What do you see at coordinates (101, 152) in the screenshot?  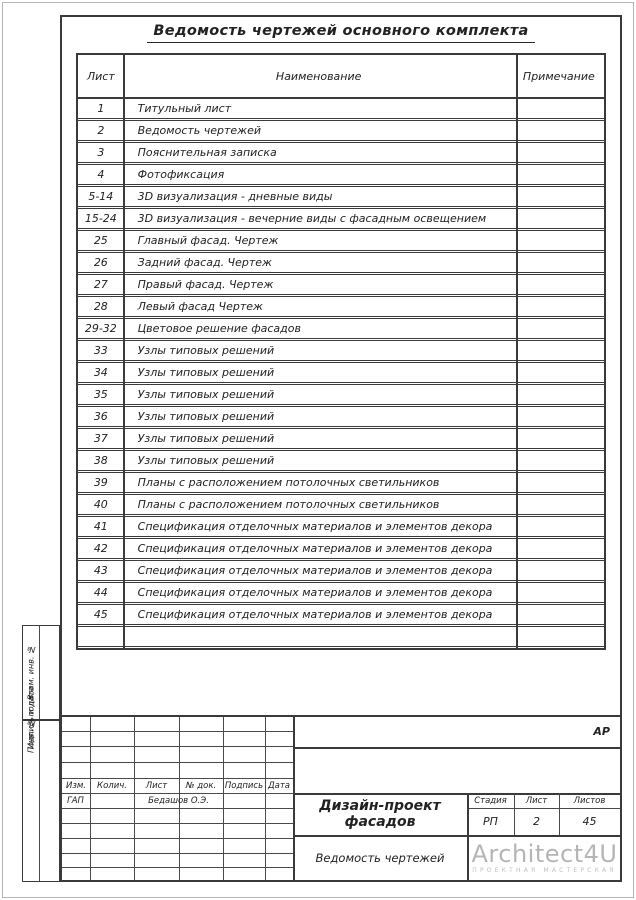 I see `cell-sheet-number: 3` at bounding box center [101, 152].